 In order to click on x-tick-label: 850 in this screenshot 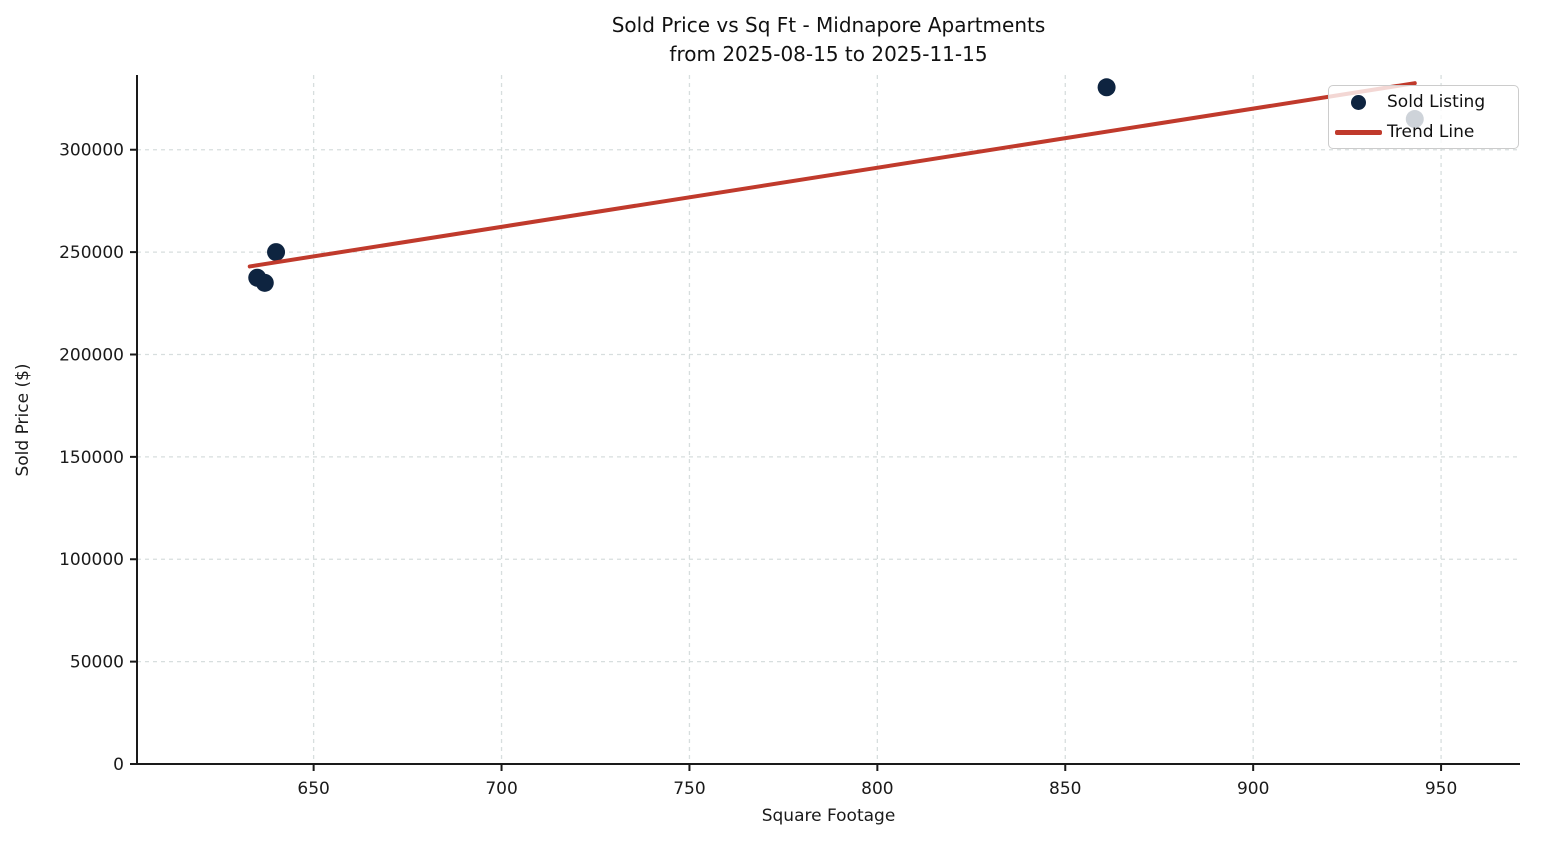, I will do `click(1065, 789)`.